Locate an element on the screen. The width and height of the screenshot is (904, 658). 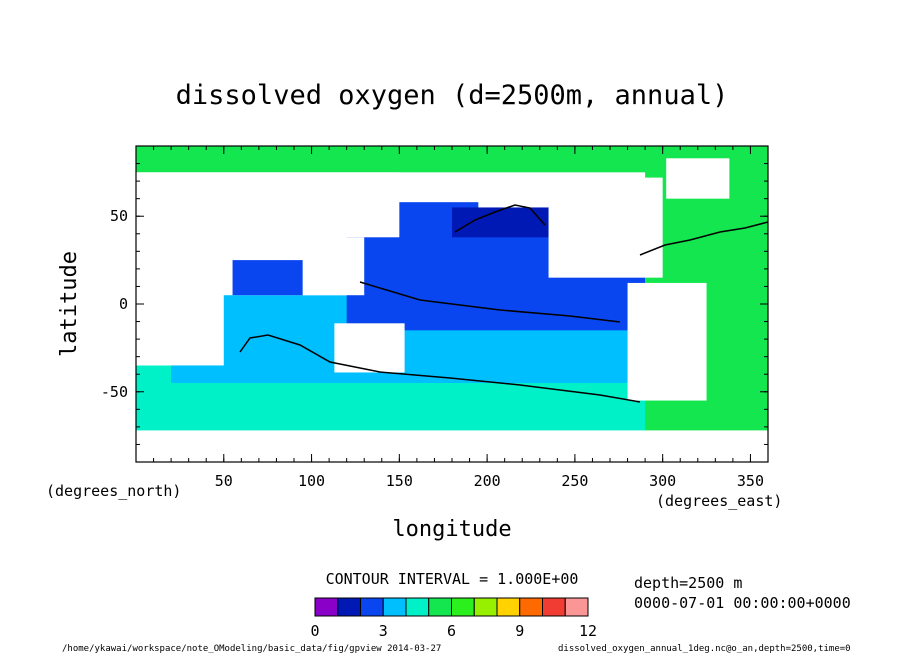
region-north-pacific-low is located at coordinates (500, 222).